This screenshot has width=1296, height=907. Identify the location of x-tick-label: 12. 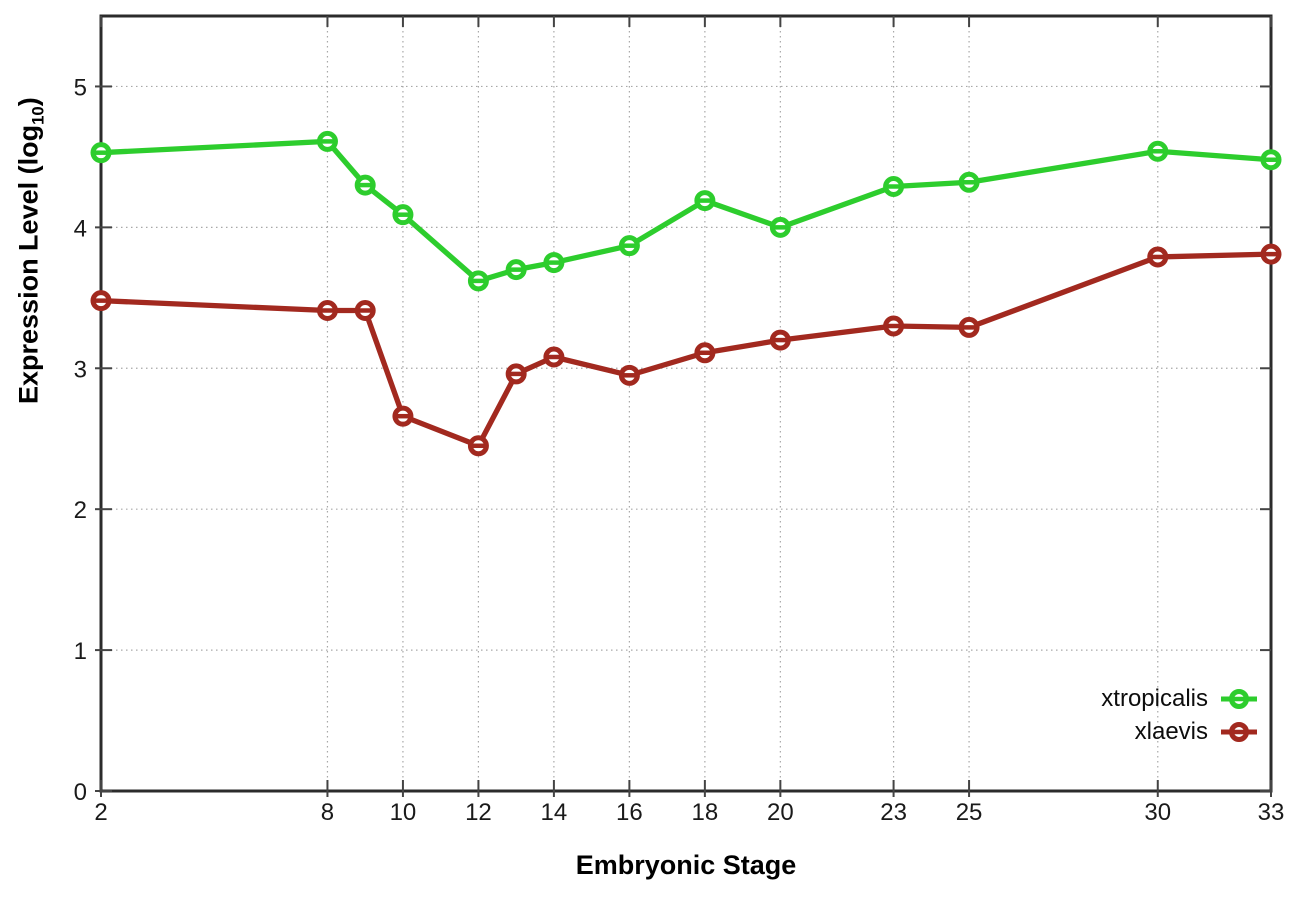
(478, 812).